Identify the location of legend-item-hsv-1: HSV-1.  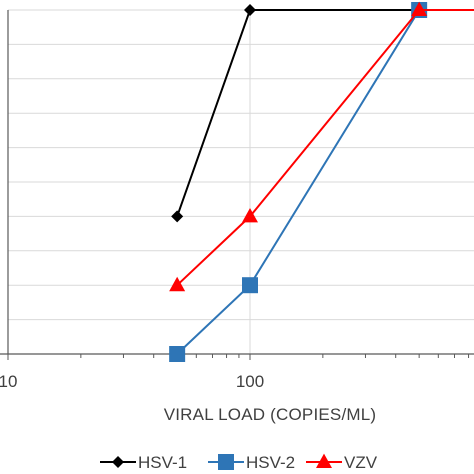
(143, 462).